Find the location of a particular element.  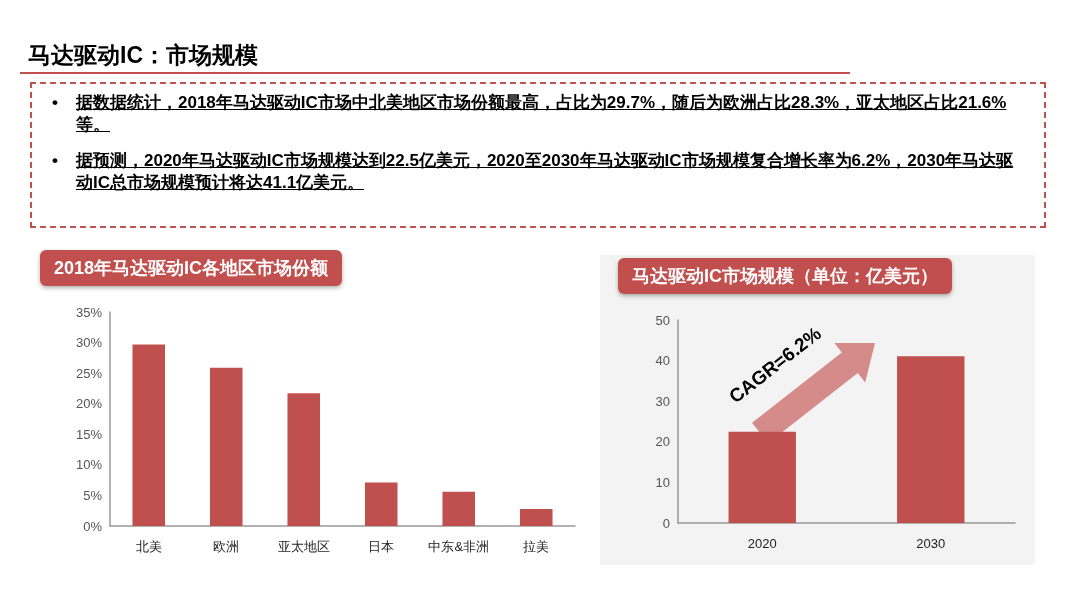

y-tick-label: 5% is located at coordinates (93, 495).